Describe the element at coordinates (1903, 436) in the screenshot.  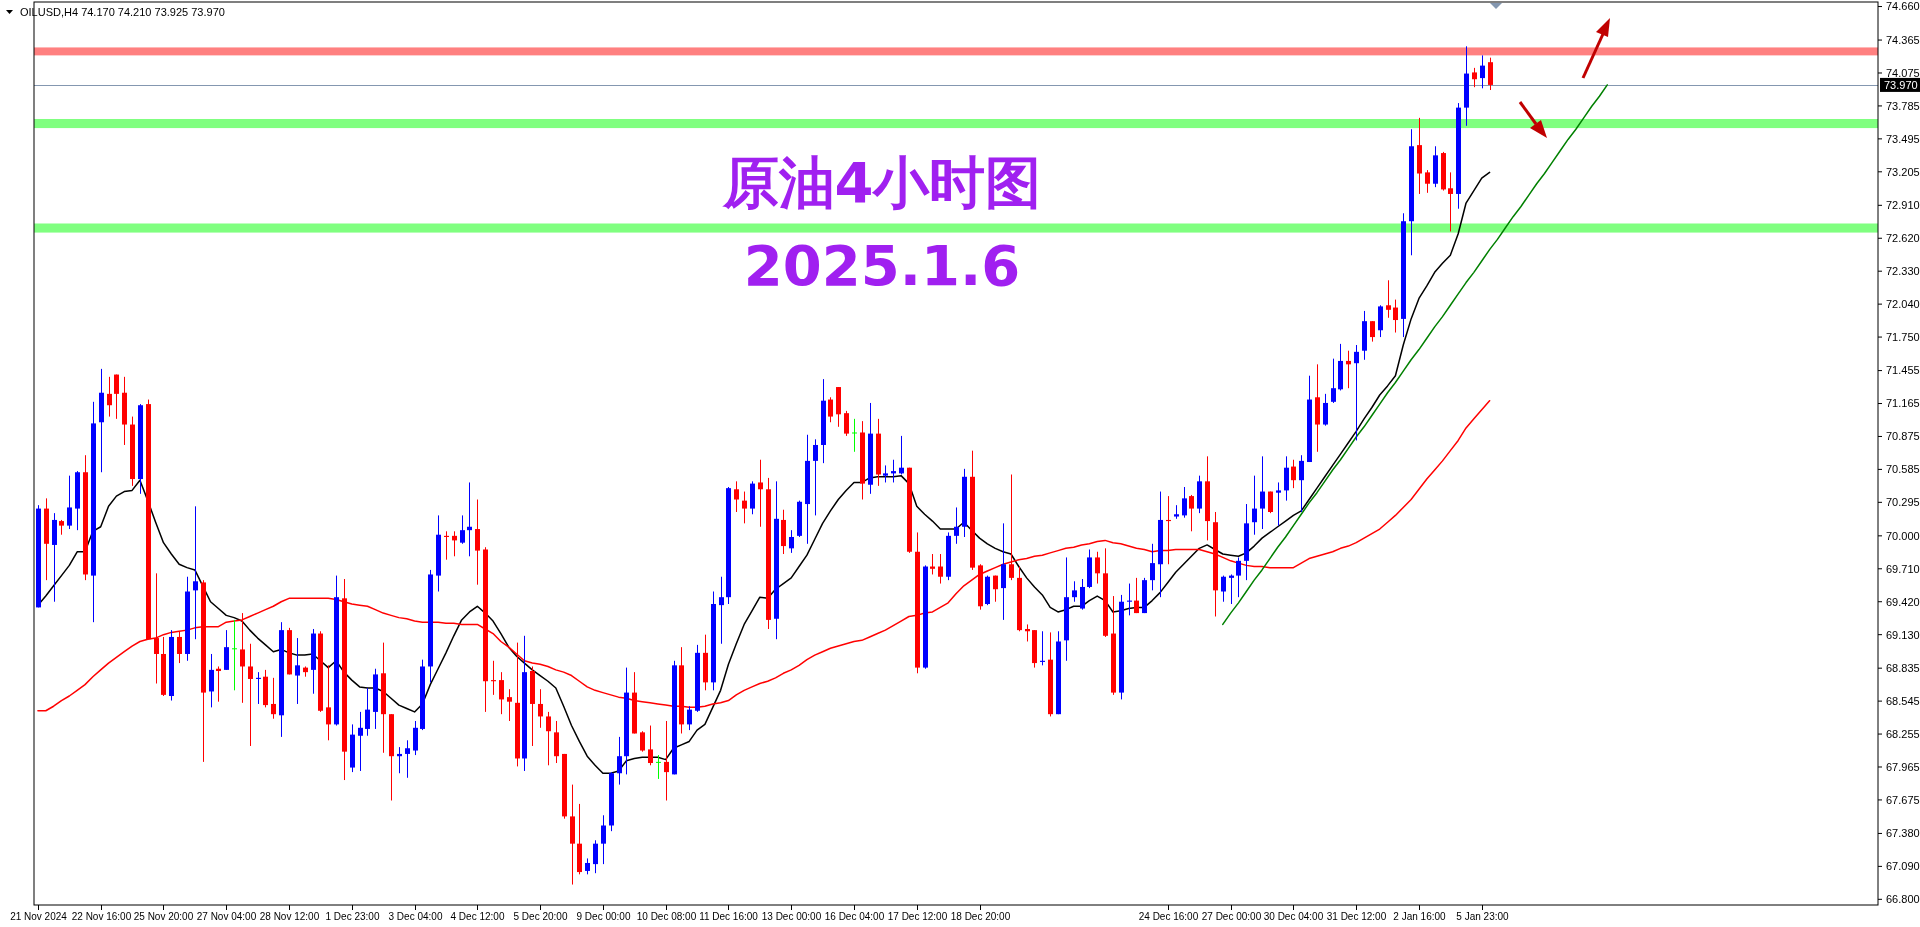
I see `y-tick-label: 70.875` at that location.